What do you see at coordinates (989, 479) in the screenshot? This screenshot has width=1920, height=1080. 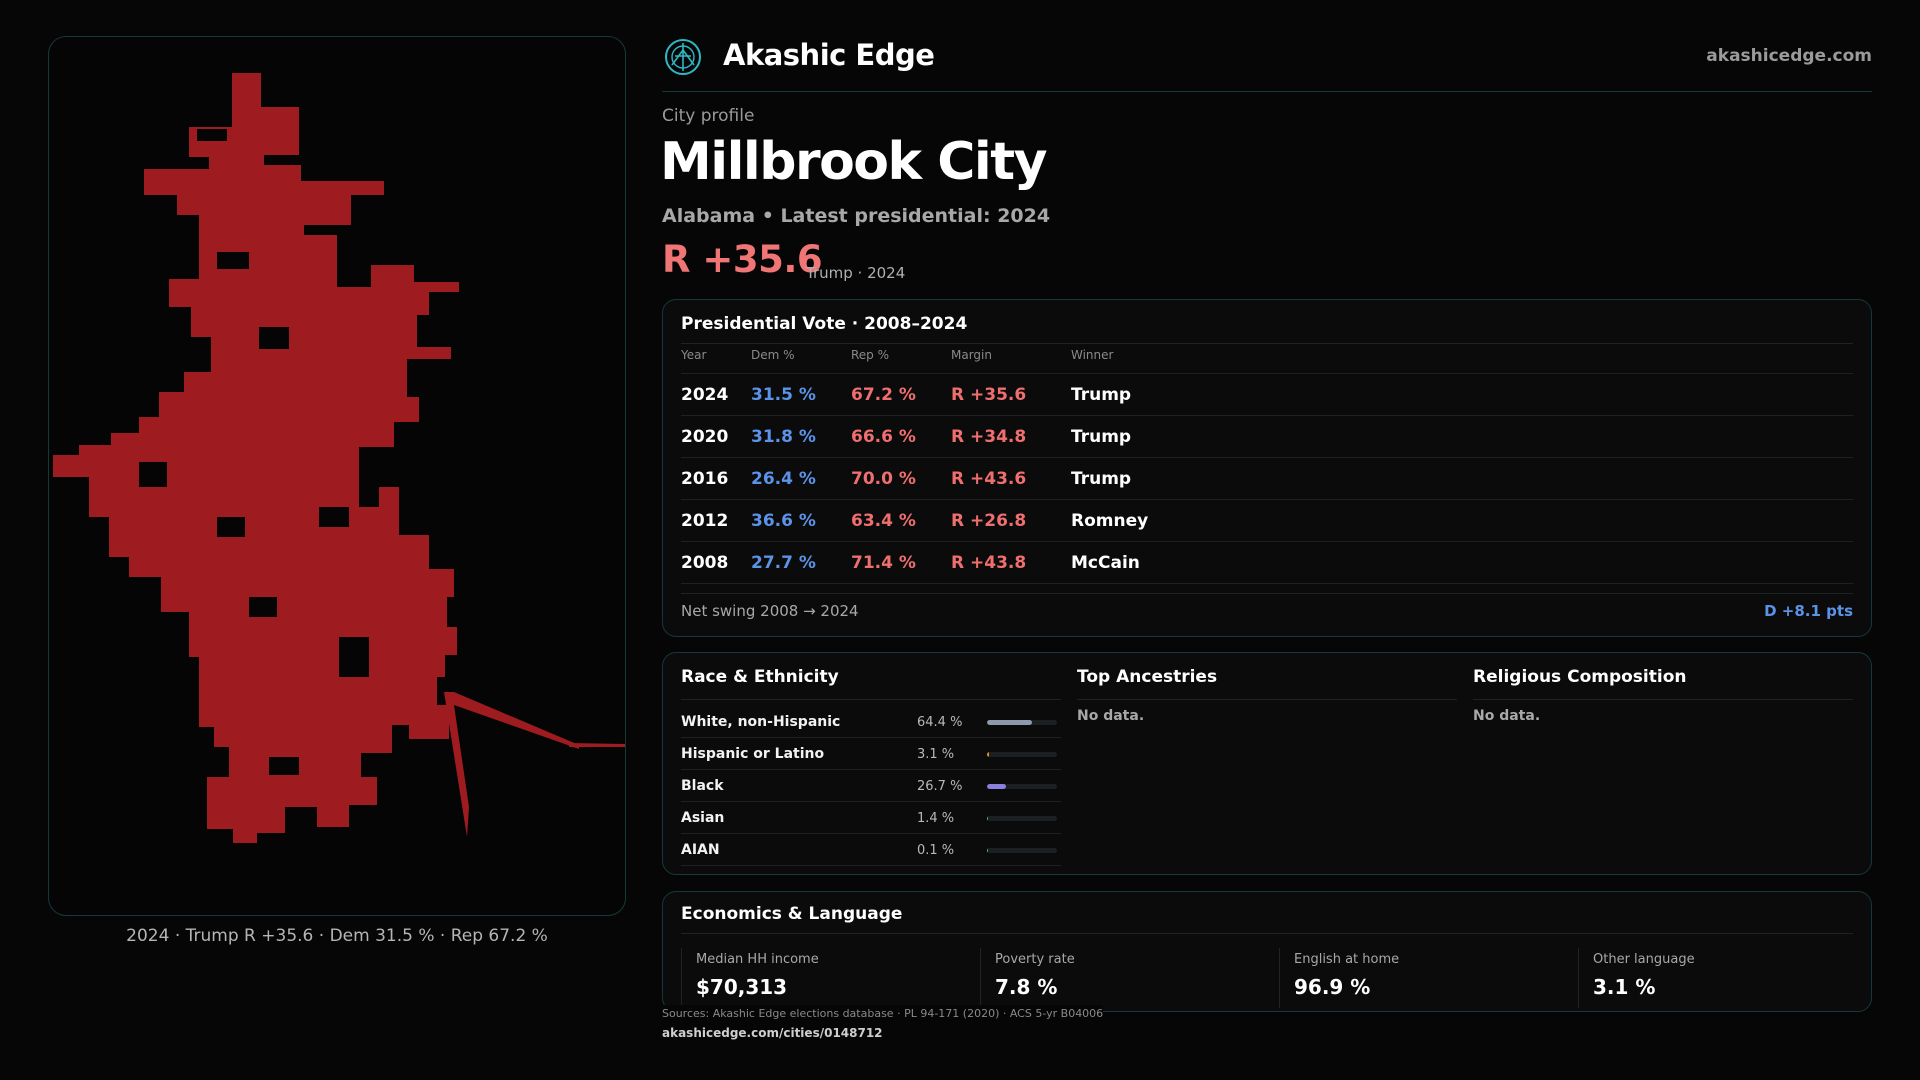 I see `row-margin: R +43.6` at bounding box center [989, 479].